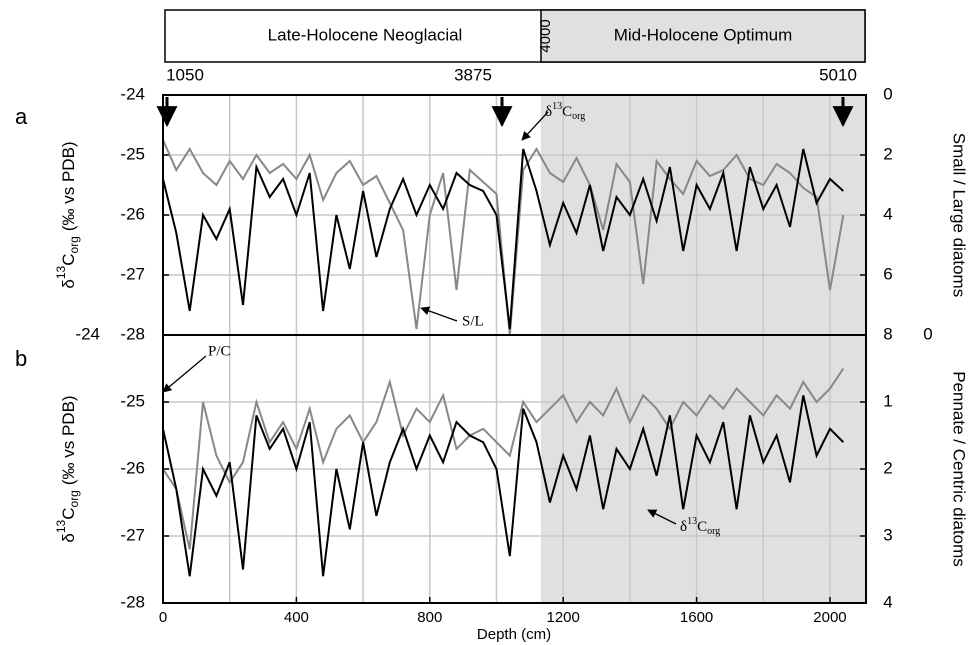 The image size is (971, 645). I want to click on y2-axis-label: Pennate / Centric diatoms, so click(959, 469).